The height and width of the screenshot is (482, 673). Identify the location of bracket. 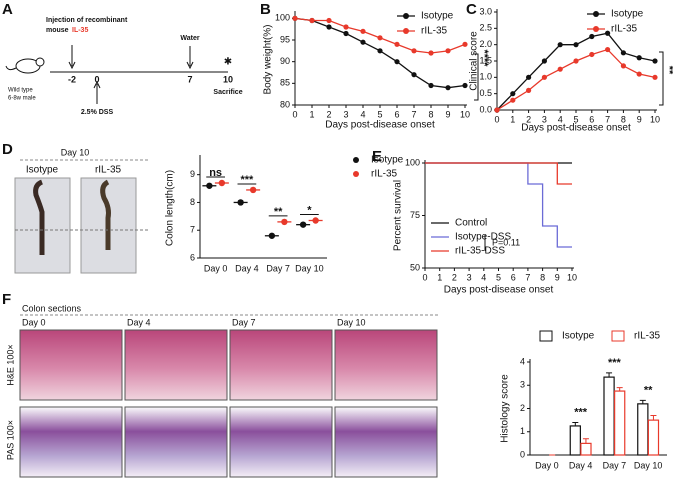
(476, 77).